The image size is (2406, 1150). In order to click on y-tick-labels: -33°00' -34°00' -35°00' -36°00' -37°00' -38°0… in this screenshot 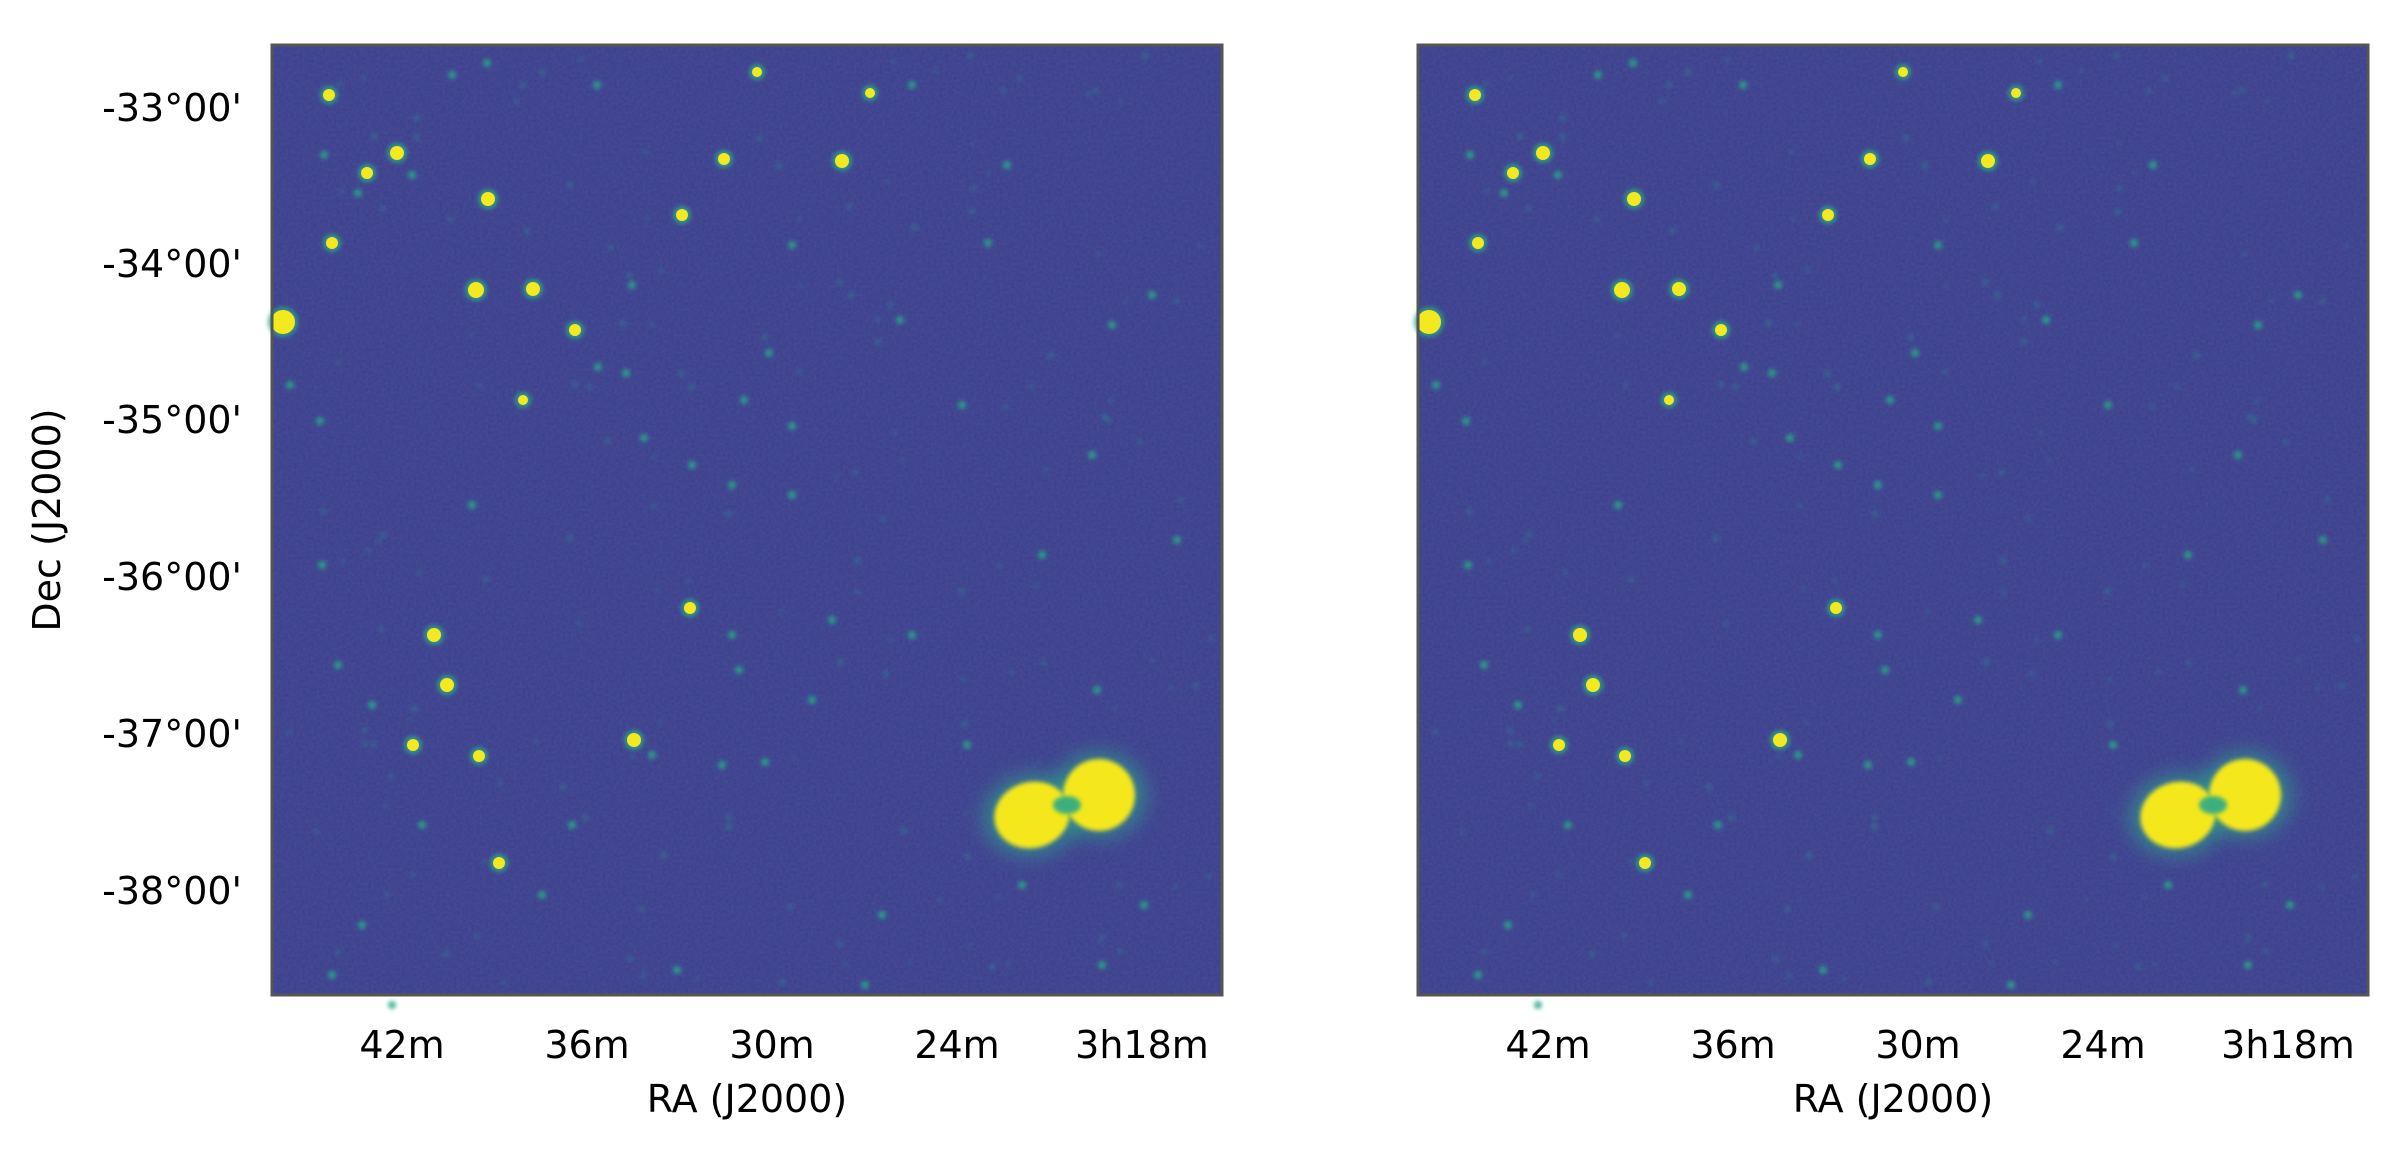, I will do `click(172, 499)`.